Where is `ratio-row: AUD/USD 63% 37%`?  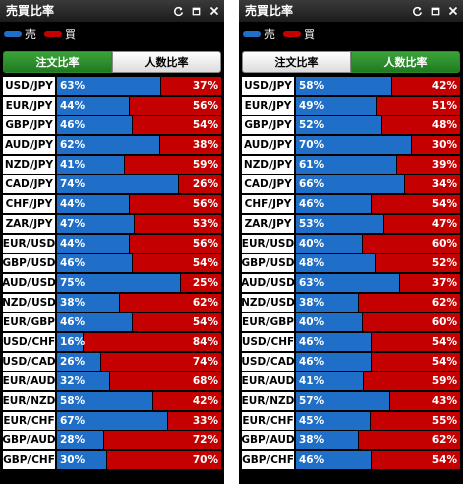 ratio-row: AUD/USD 63% 37% is located at coordinates (350, 282).